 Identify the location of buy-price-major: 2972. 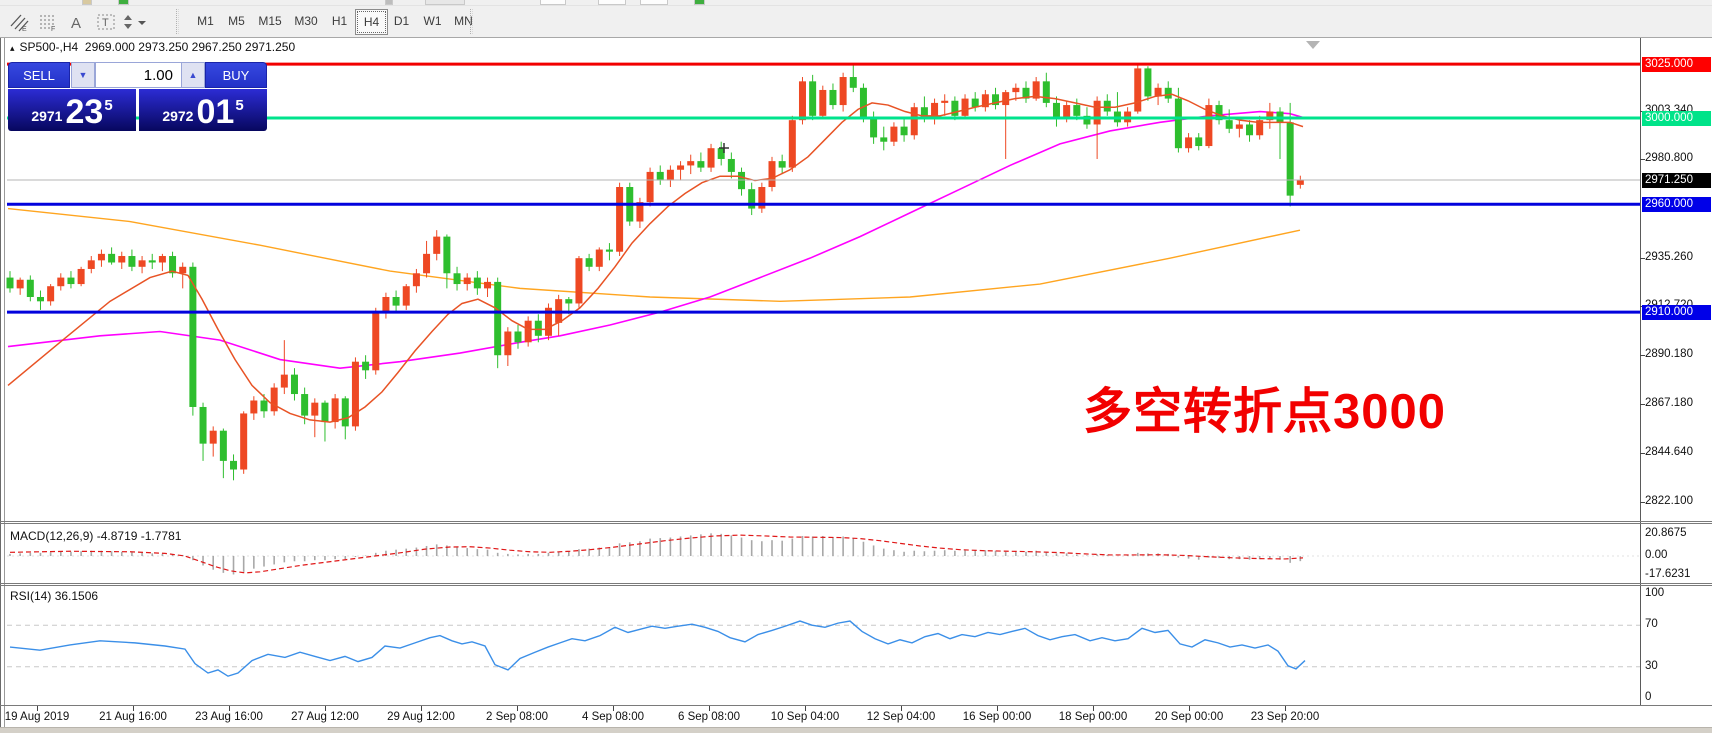
(178, 116).